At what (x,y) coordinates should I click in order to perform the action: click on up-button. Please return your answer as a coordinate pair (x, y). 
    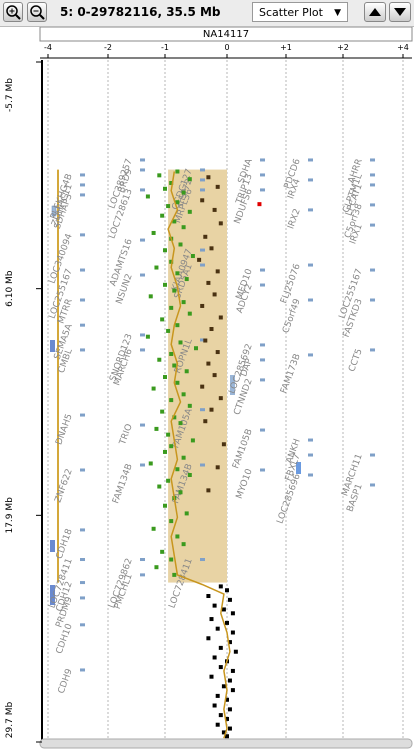
    Looking at the image, I should click on (375, 12).